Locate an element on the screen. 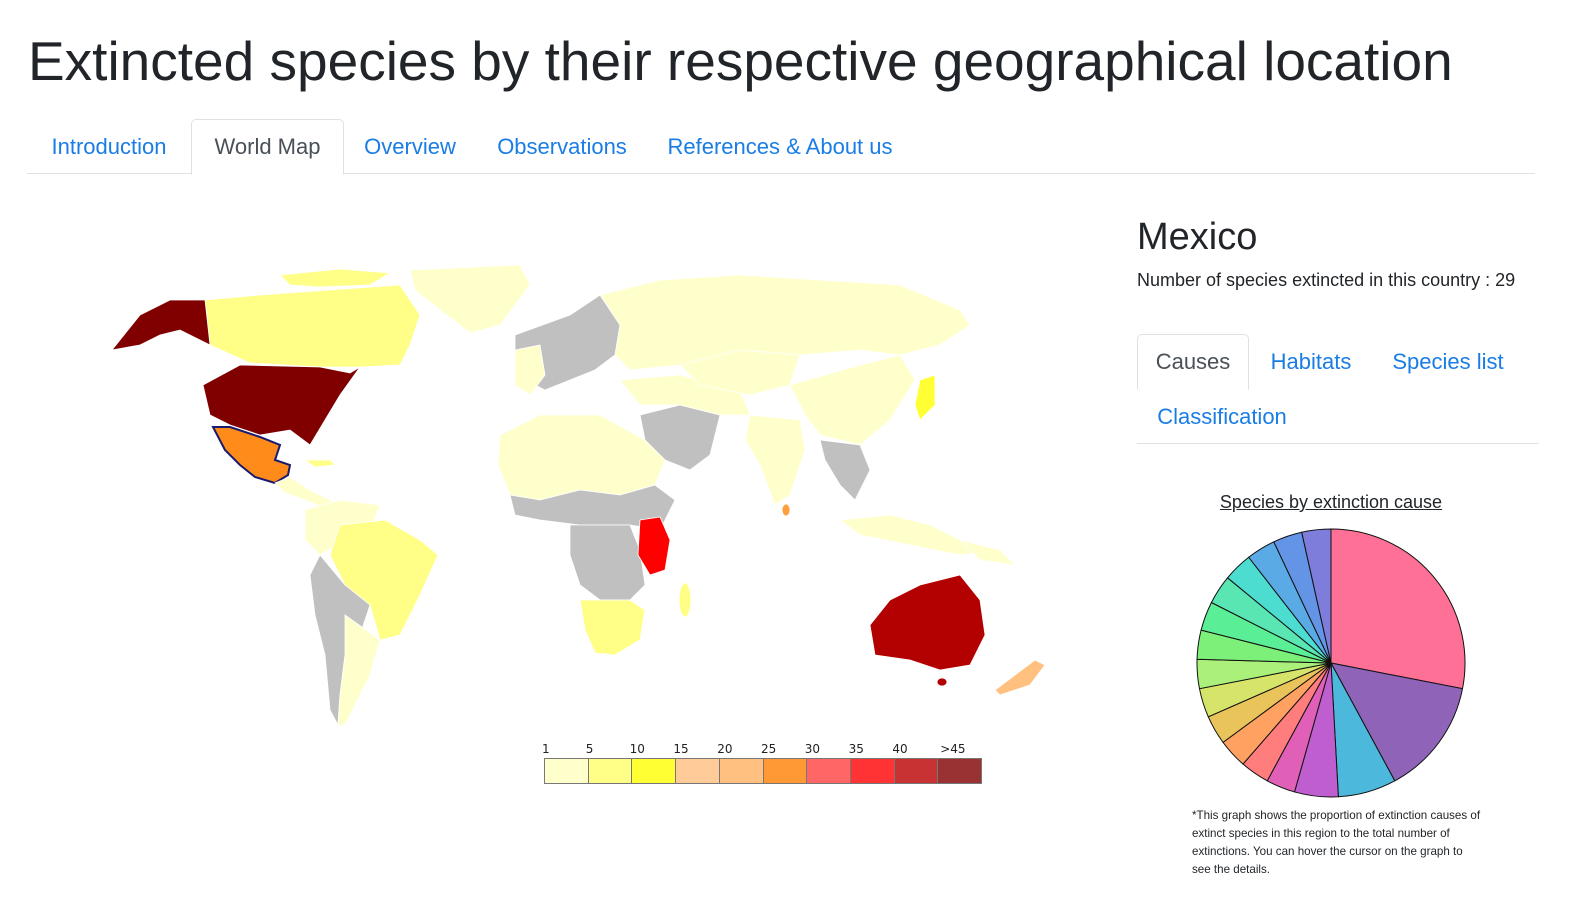 The width and height of the screenshot is (1575, 903). tab-classification: Classification is located at coordinates (1222, 416).